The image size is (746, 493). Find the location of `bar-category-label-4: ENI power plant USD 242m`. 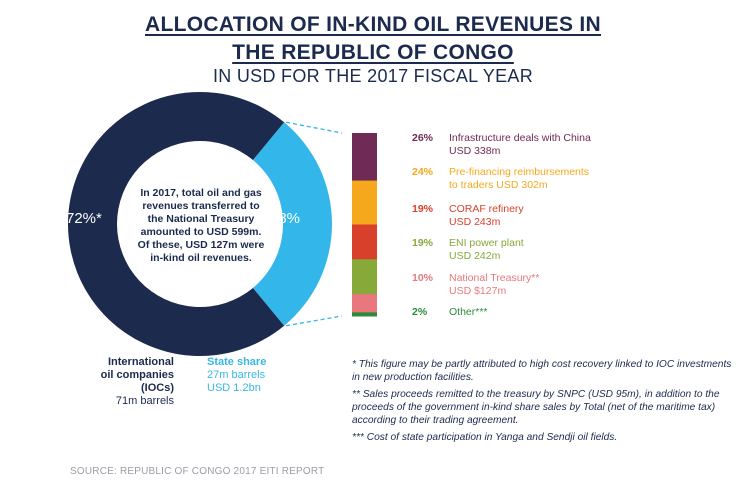

bar-category-label-4: ENI power plant USD 242m is located at coordinates (594, 250).